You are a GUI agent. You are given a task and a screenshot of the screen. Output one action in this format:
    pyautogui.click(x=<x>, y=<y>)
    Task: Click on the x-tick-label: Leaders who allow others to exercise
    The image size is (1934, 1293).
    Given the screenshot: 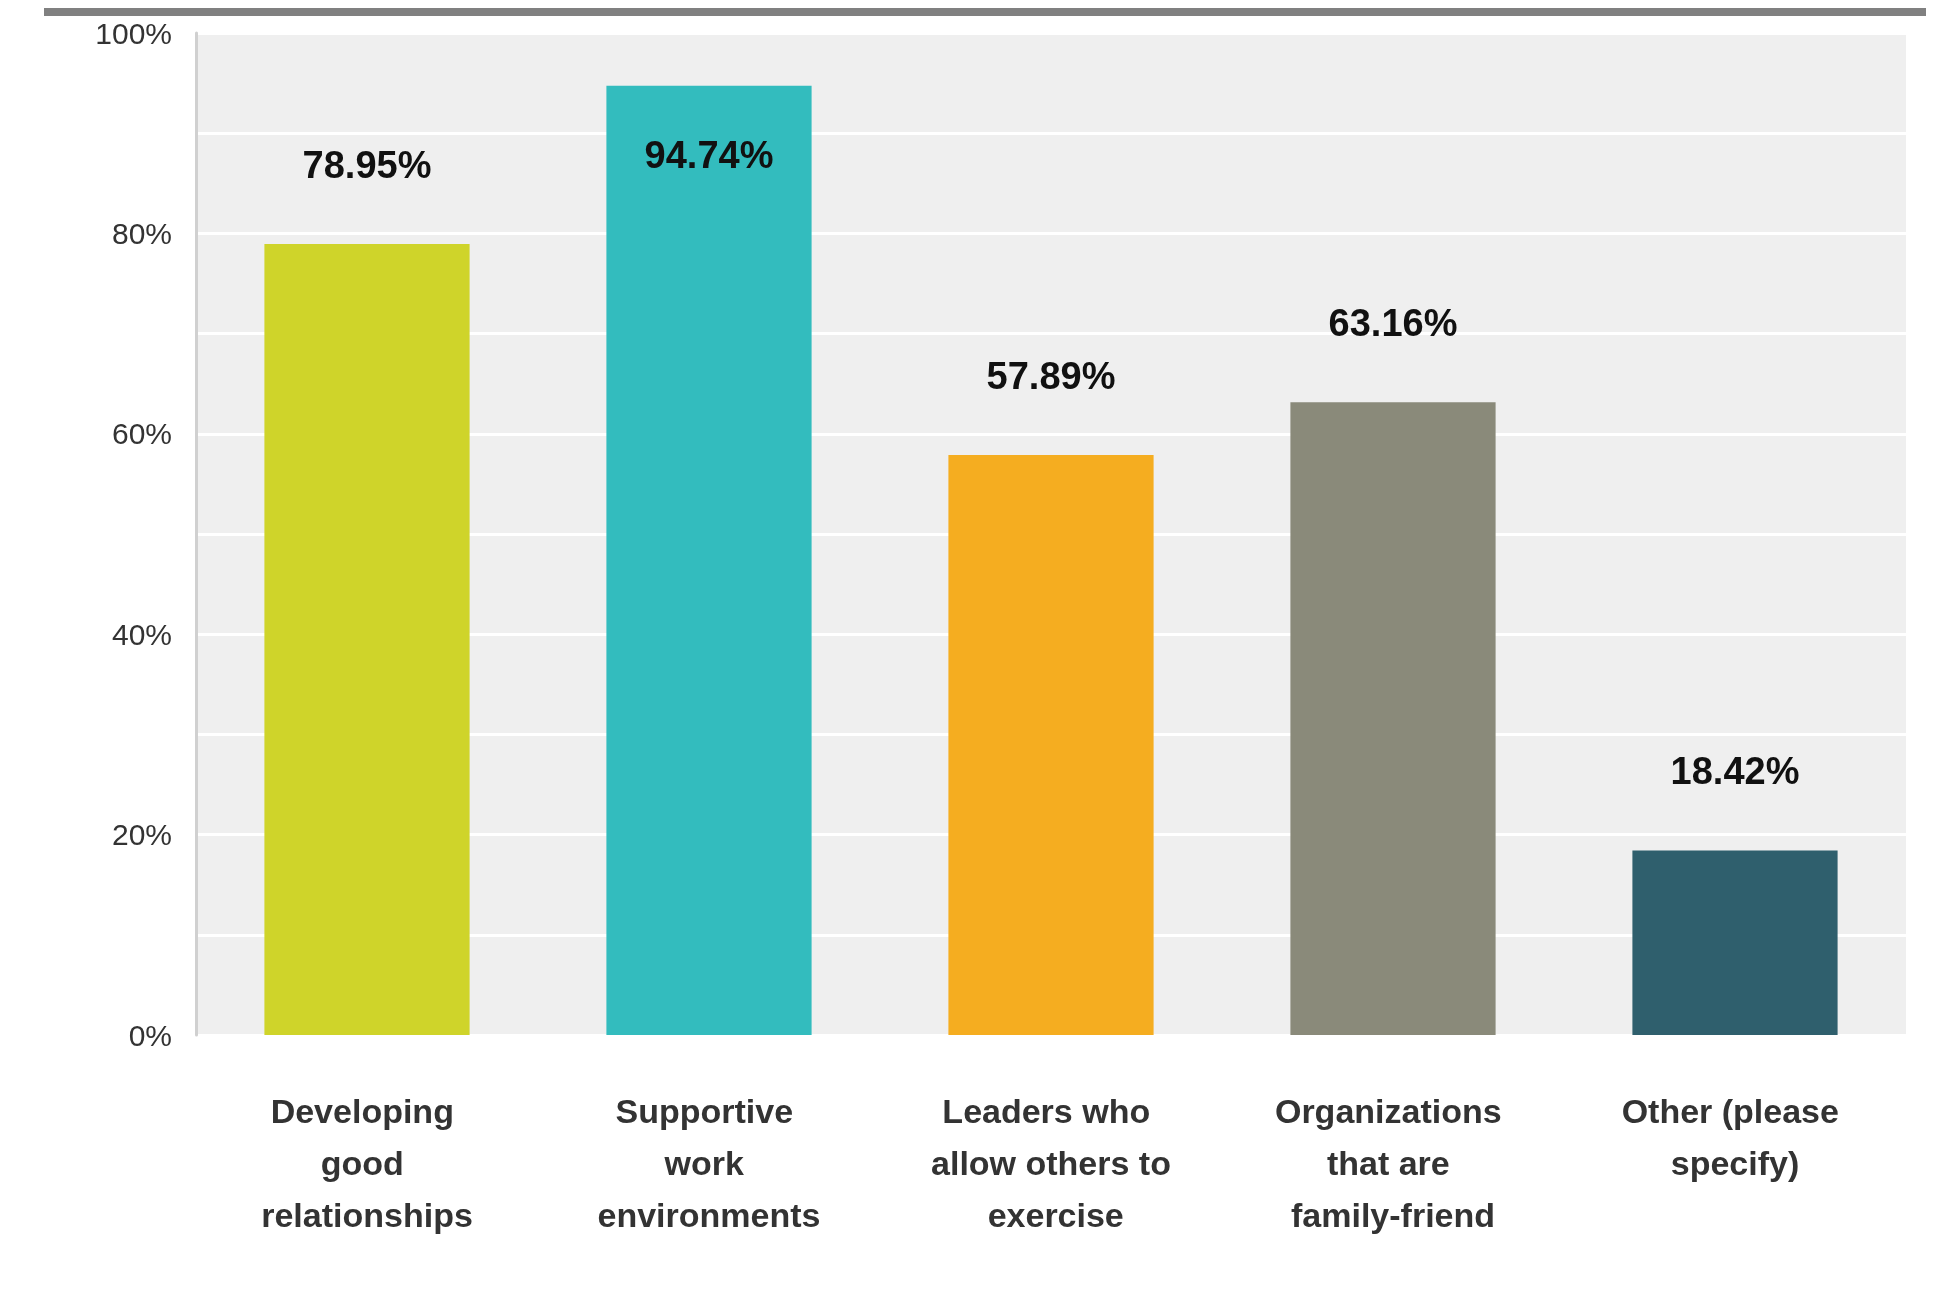 What is the action you would take?
    pyautogui.click(x=1051, y=1163)
    